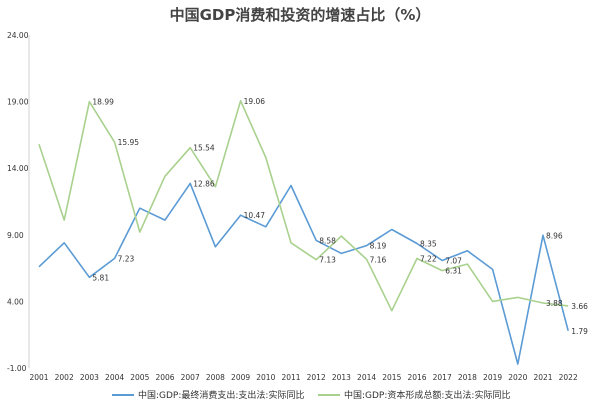 The width and height of the screenshot is (600, 411). What do you see at coordinates (579, 331) in the screenshot?
I see `data-label: 1.79` at bounding box center [579, 331].